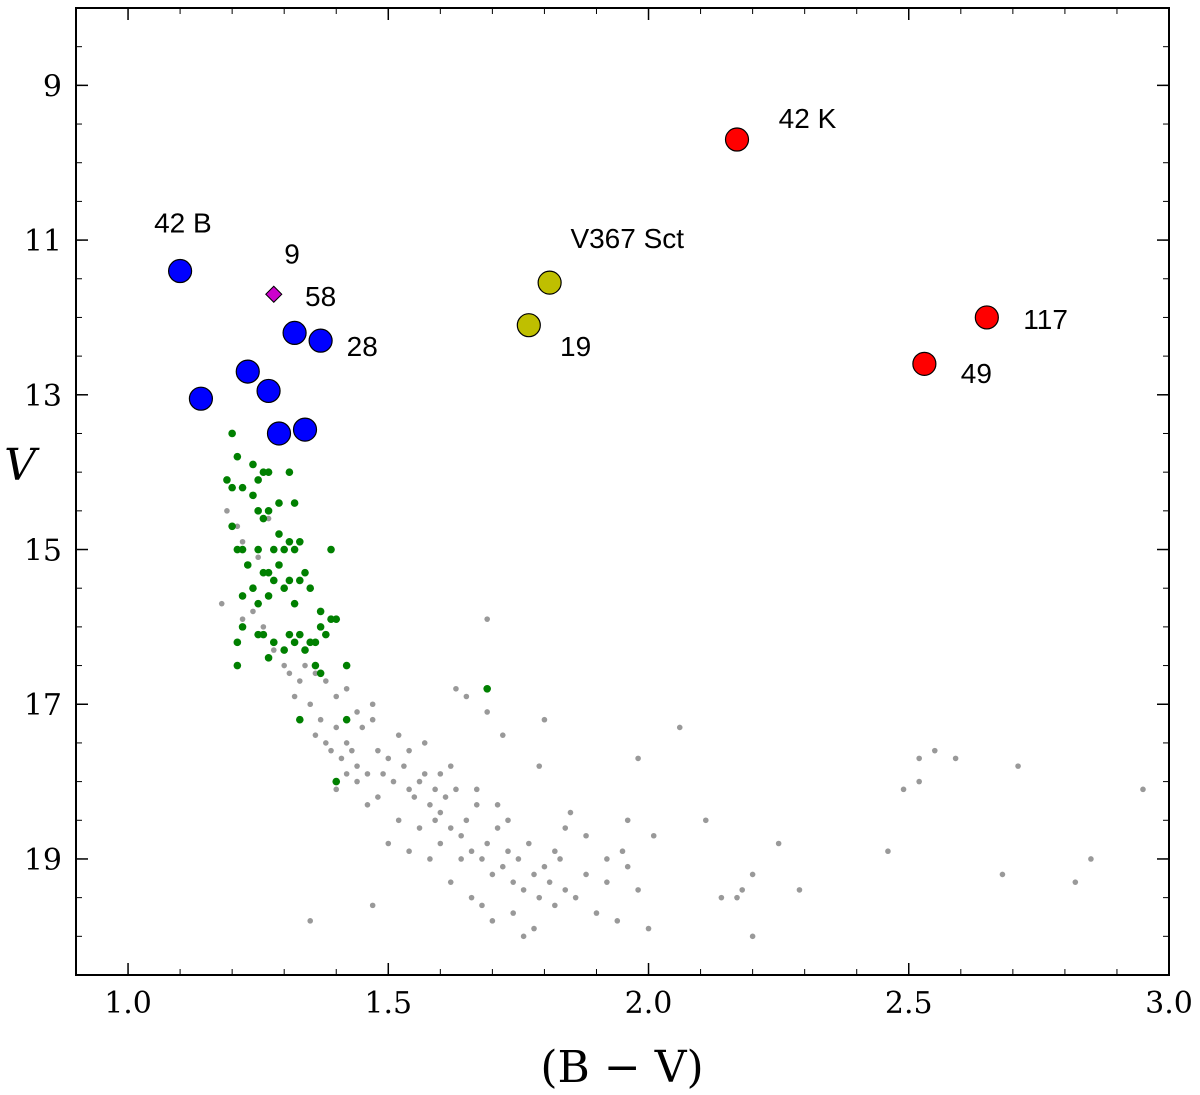 The width and height of the screenshot is (1200, 1095). I want to click on x-tick-label: 3.0, so click(1169, 1003).